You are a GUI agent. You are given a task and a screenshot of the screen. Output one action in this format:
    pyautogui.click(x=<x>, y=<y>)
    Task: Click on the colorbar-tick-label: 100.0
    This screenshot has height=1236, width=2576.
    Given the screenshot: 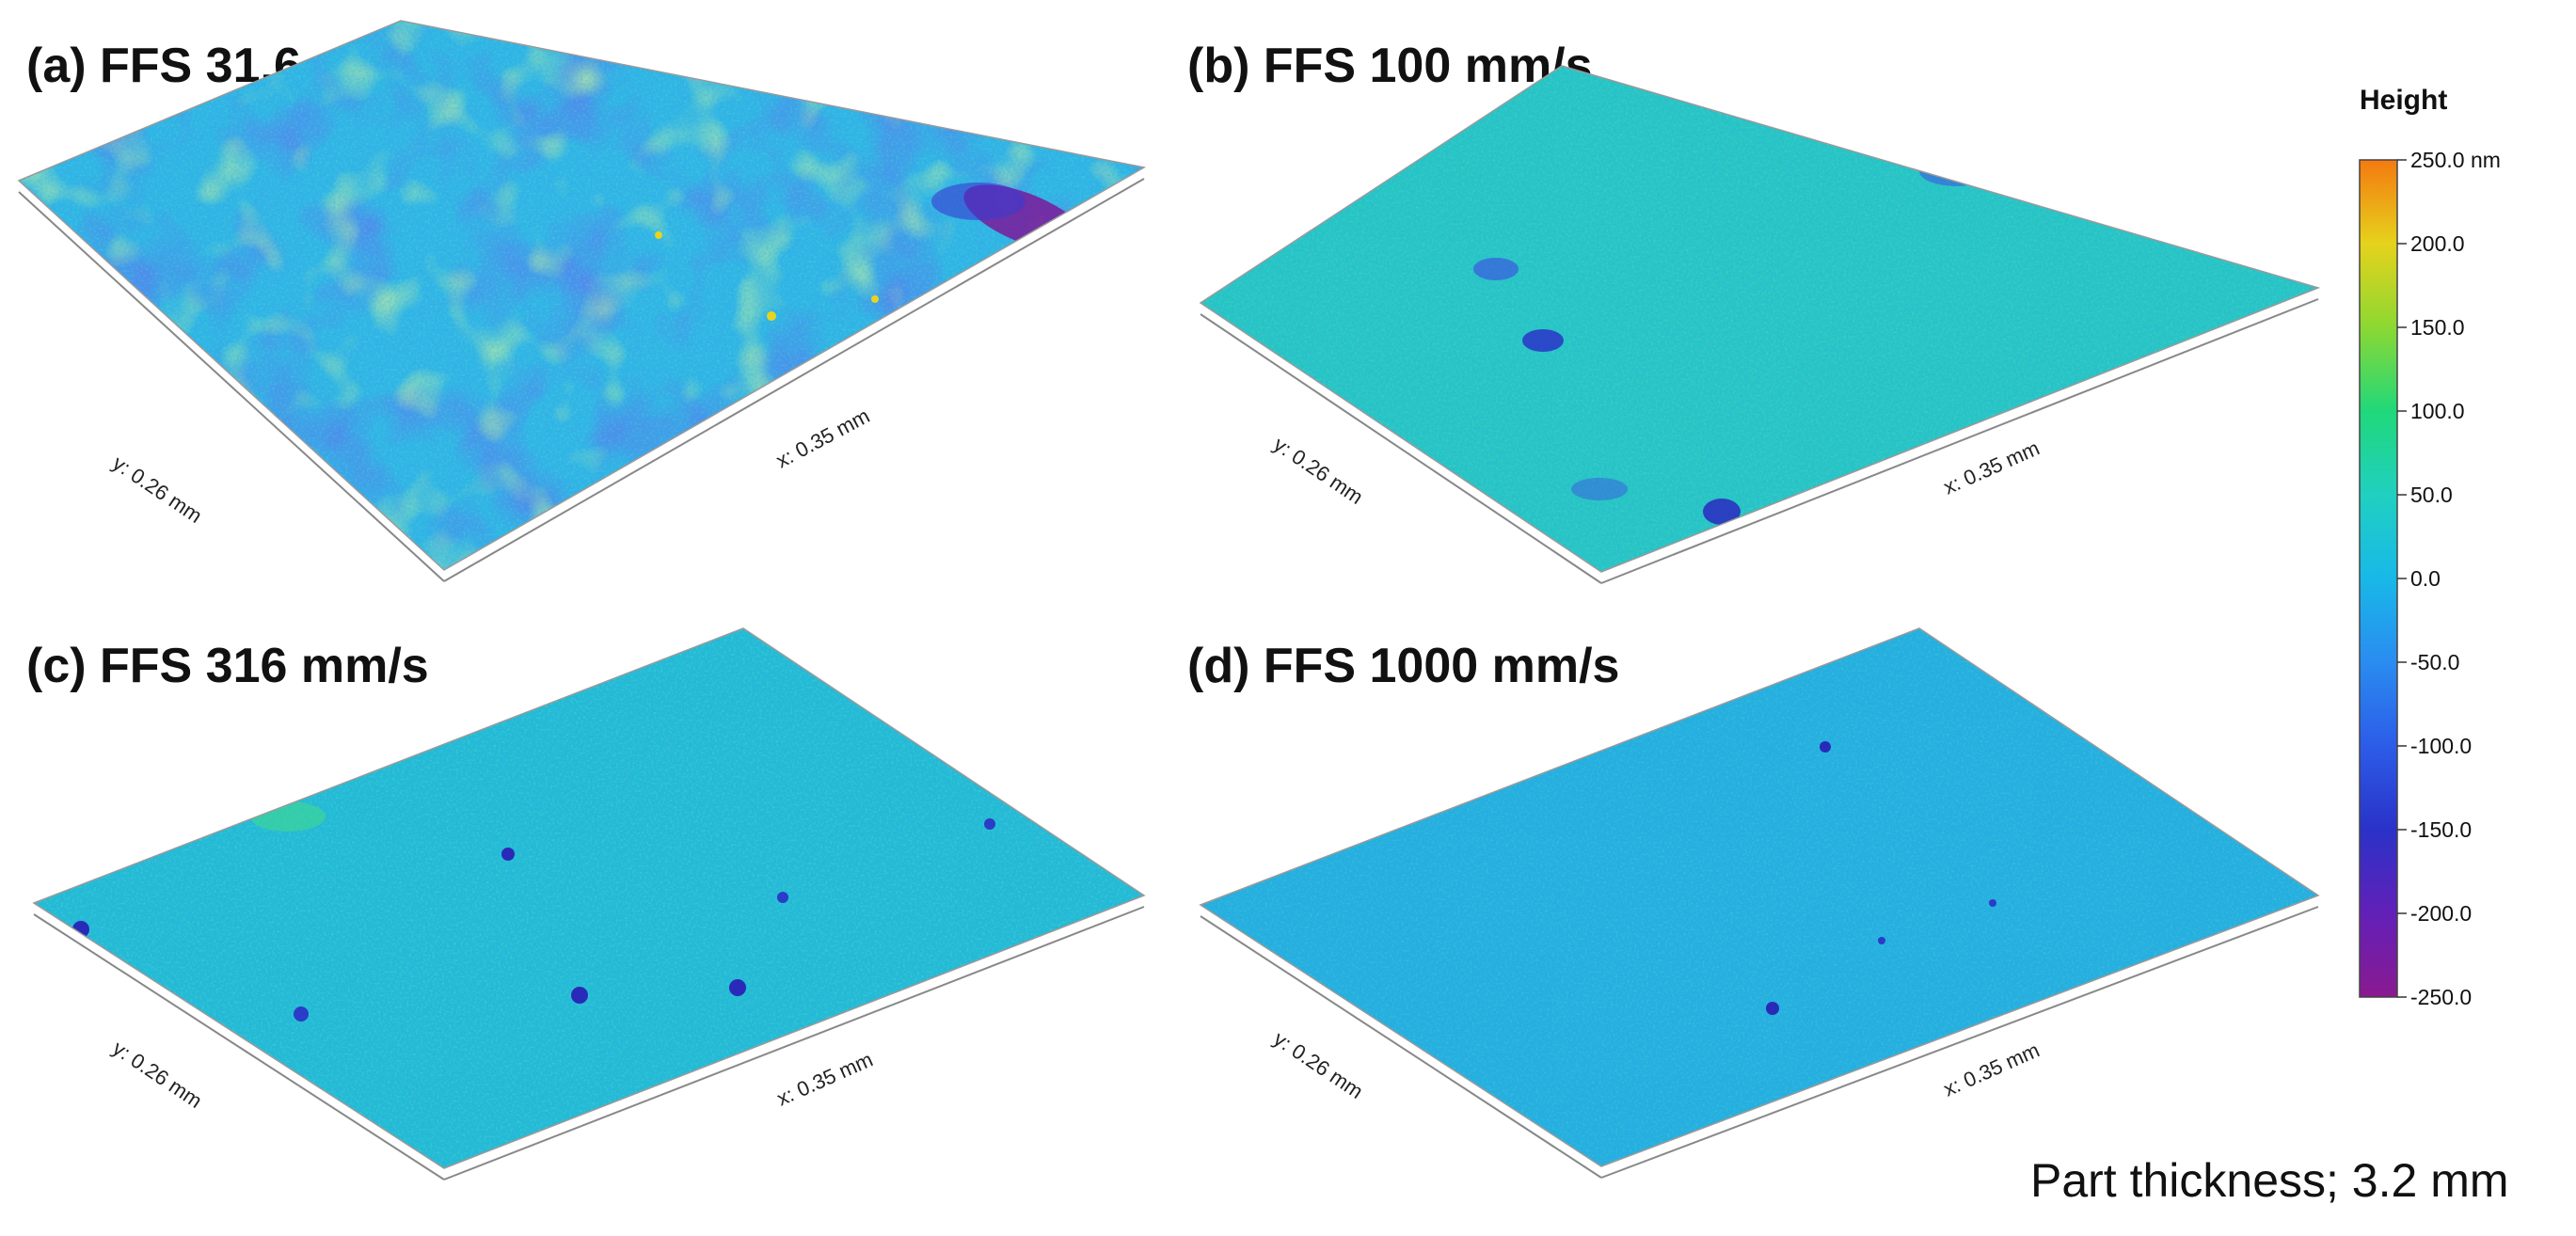 What is the action you would take?
    pyautogui.click(x=2437, y=411)
    